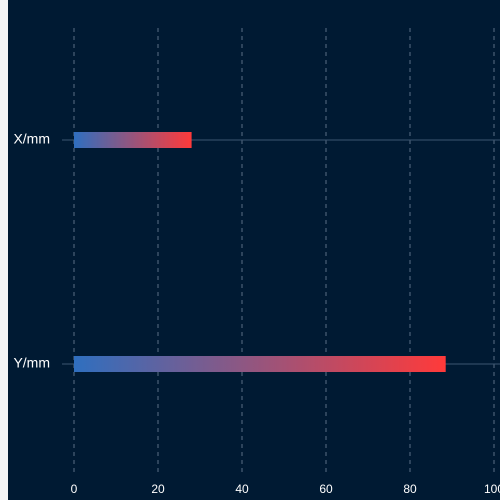 The width and height of the screenshot is (500, 500). I want to click on x-tick-label: 40, so click(242, 489).